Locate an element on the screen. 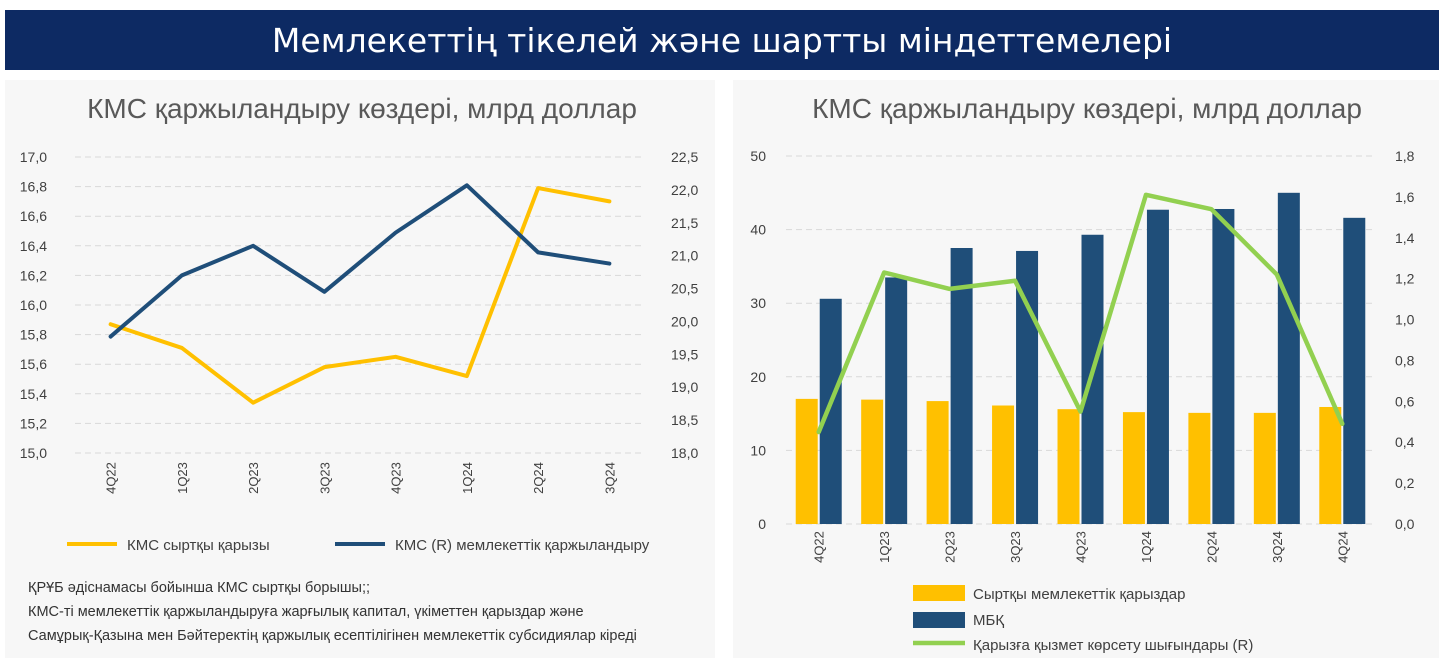 The image size is (1444, 666). y-left-tick-label: 16,4 is located at coordinates (33, 246).